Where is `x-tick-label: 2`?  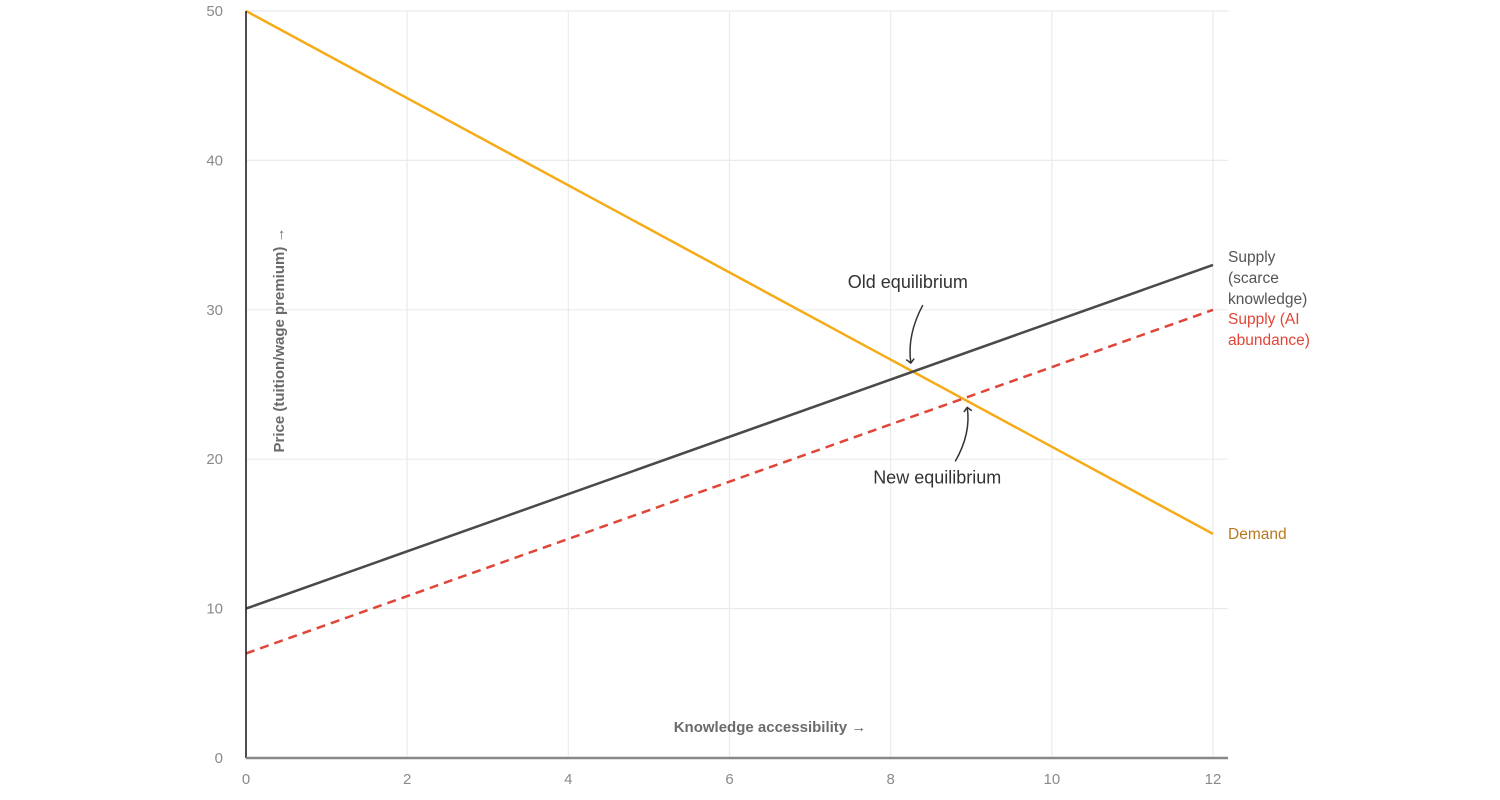
x-tick-label: 2 is located at coordinates (407, 779).